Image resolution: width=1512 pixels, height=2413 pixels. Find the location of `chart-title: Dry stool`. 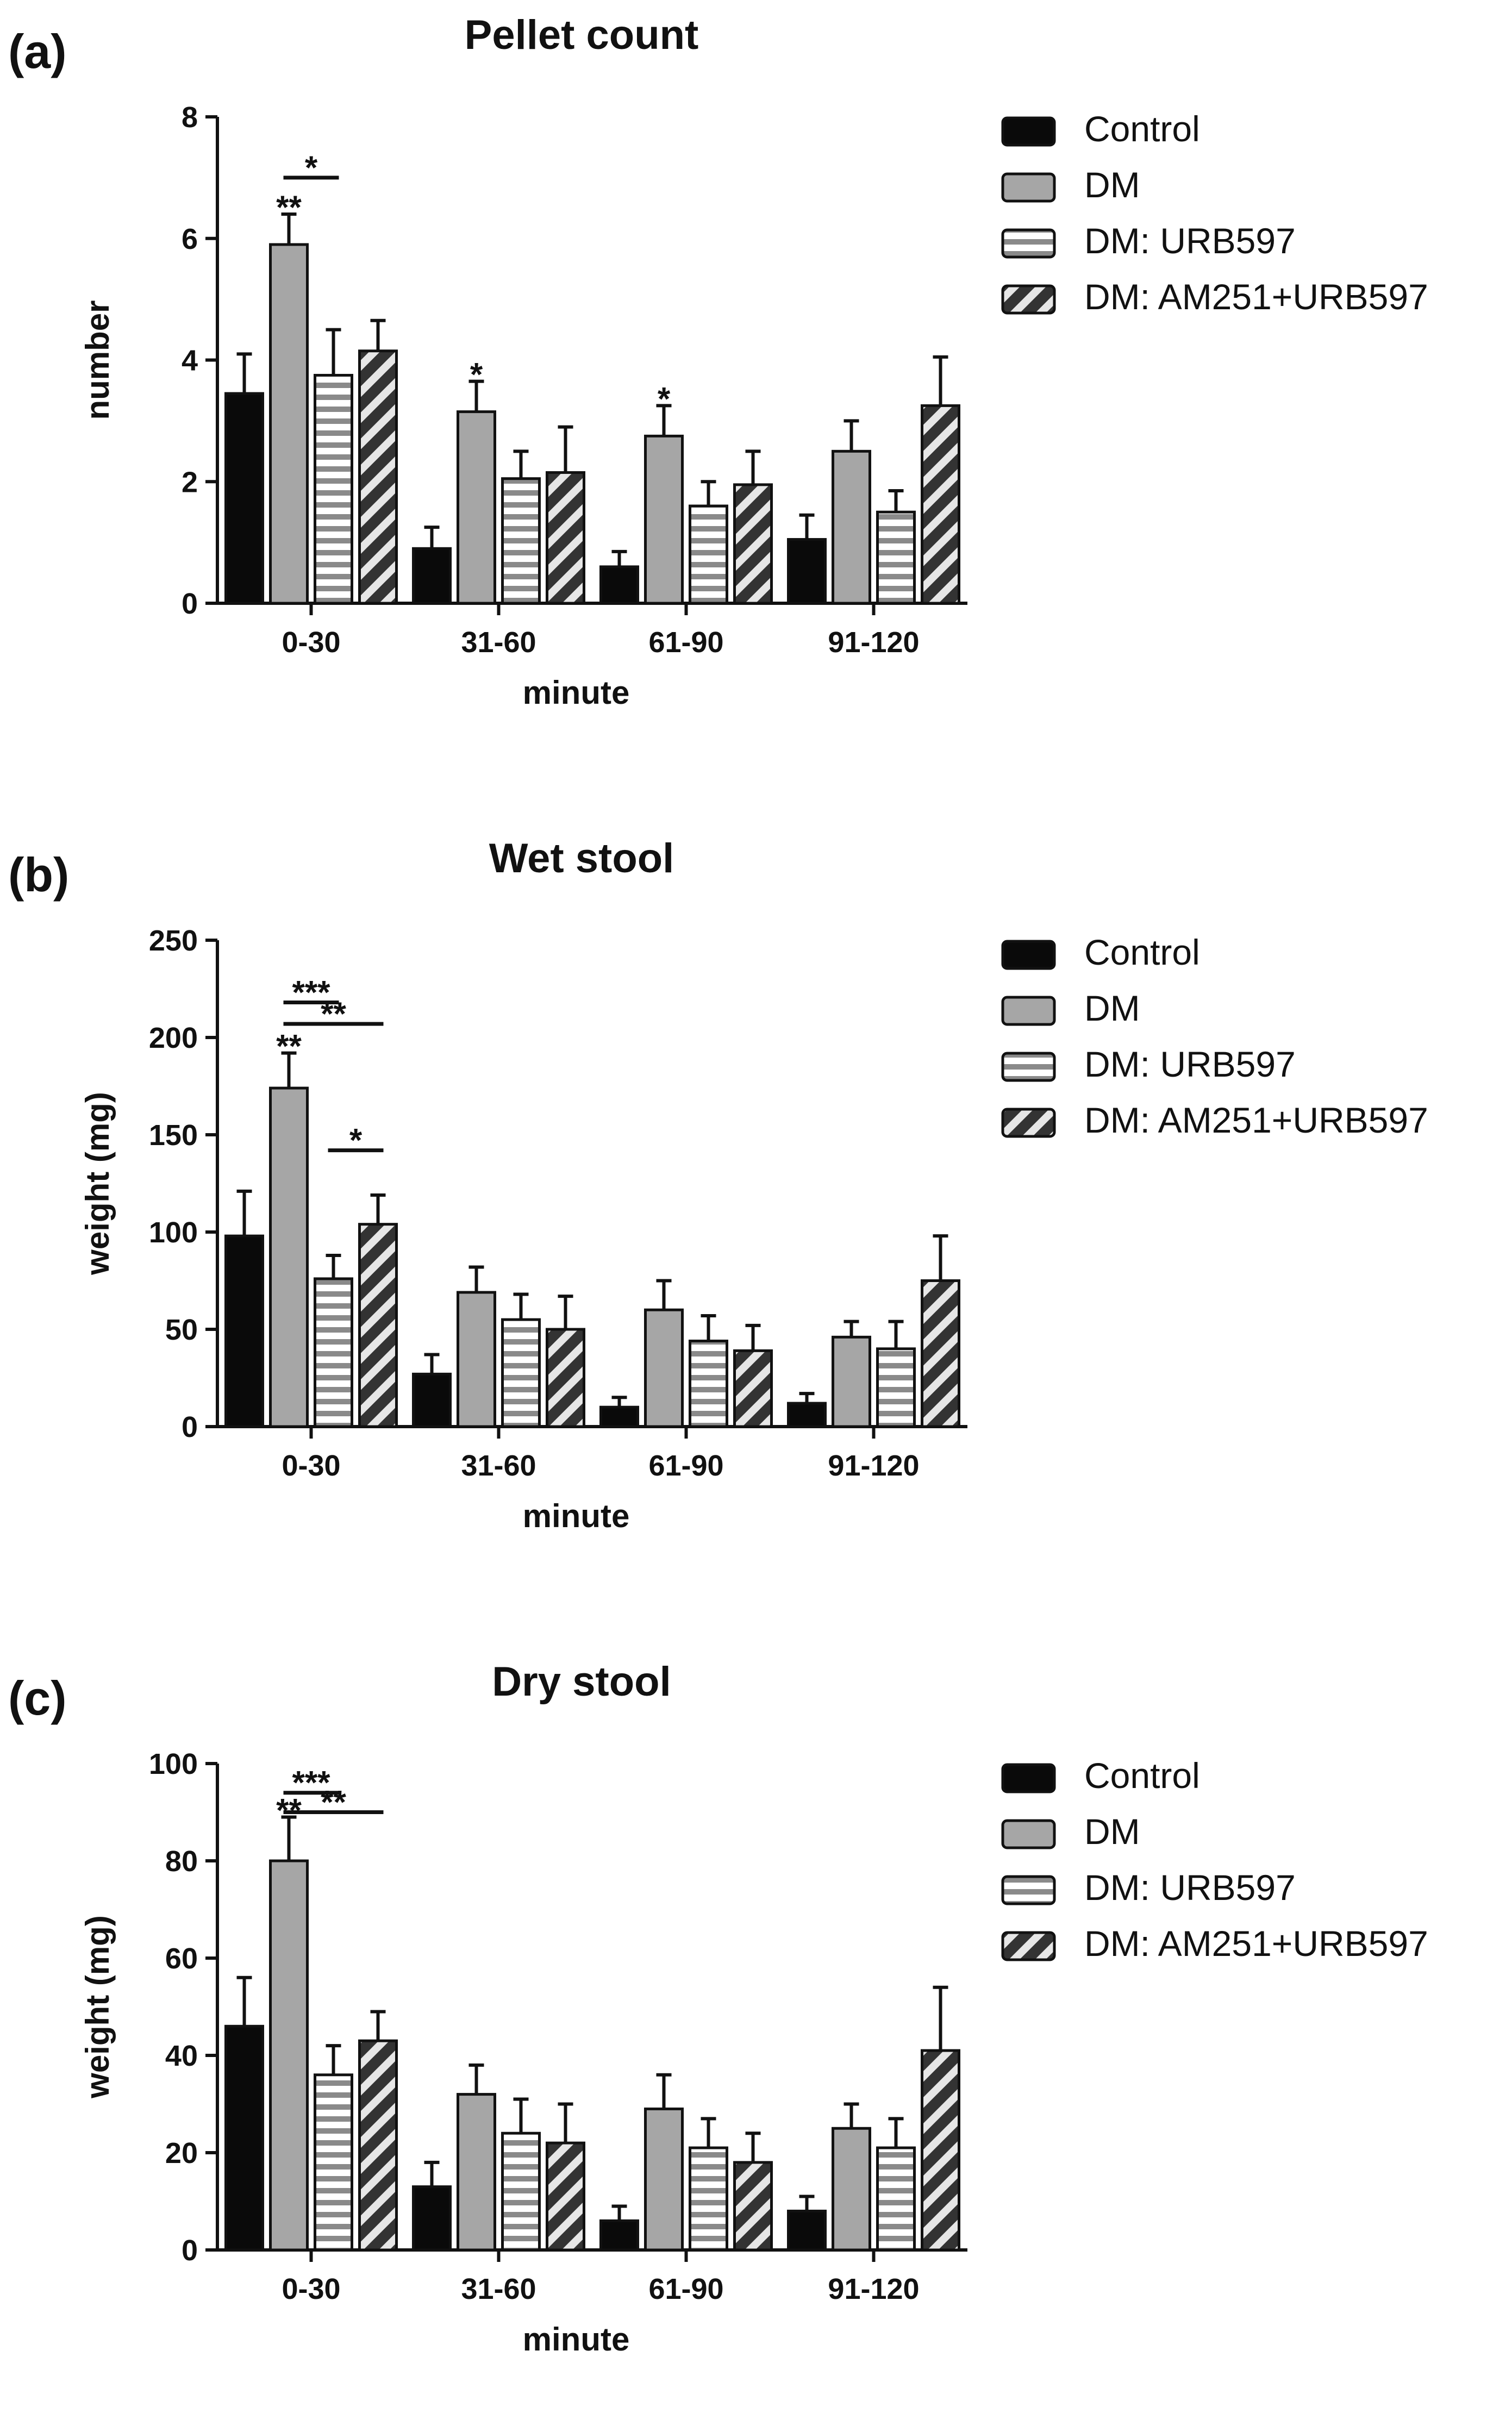

chart-title: Dry stool is located at coordinates (581, 1682).